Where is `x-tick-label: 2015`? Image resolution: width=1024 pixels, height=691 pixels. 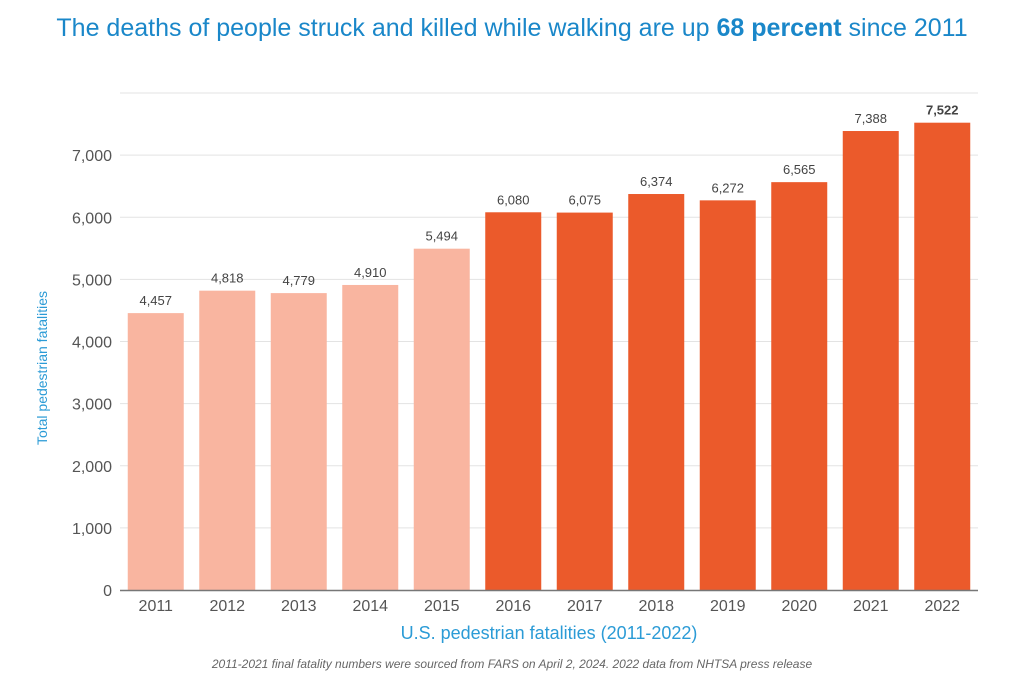 x-tick-label: 2015 is located at coordinates (442, 606).